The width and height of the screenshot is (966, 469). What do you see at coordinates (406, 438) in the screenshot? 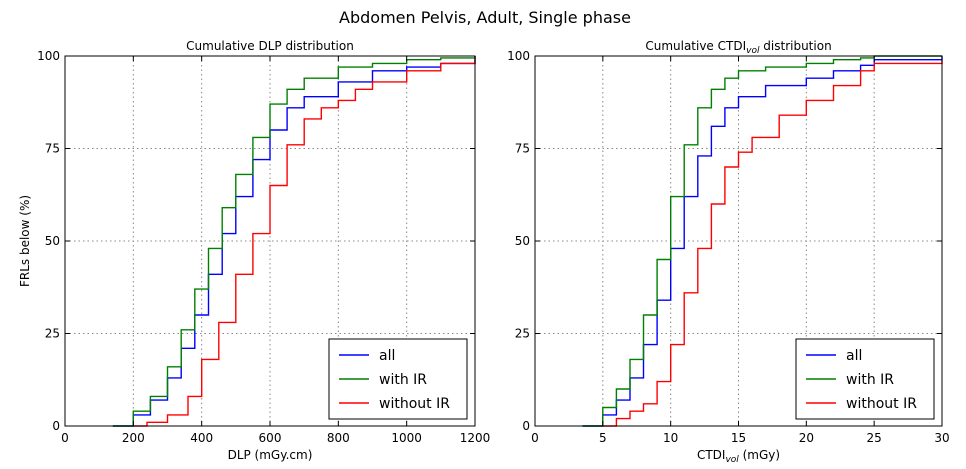
I see `x-tick-label: 1000` at bounding box center [406, 438].